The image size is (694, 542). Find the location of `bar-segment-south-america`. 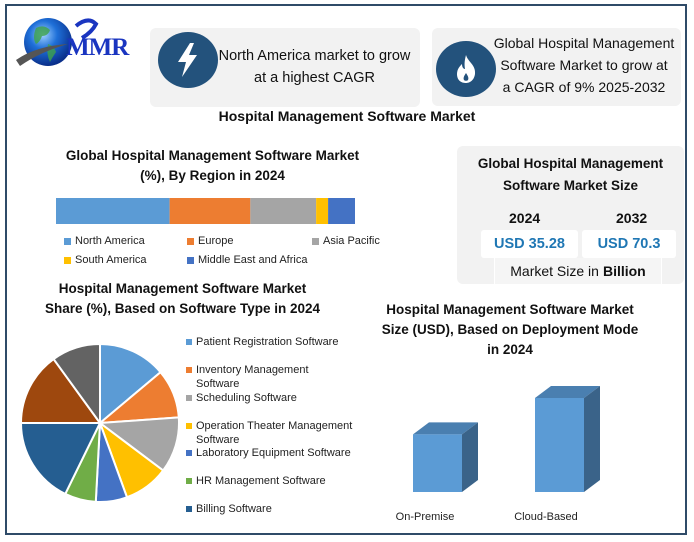

bar-segment-south-america is located at coordinates (322, 211).